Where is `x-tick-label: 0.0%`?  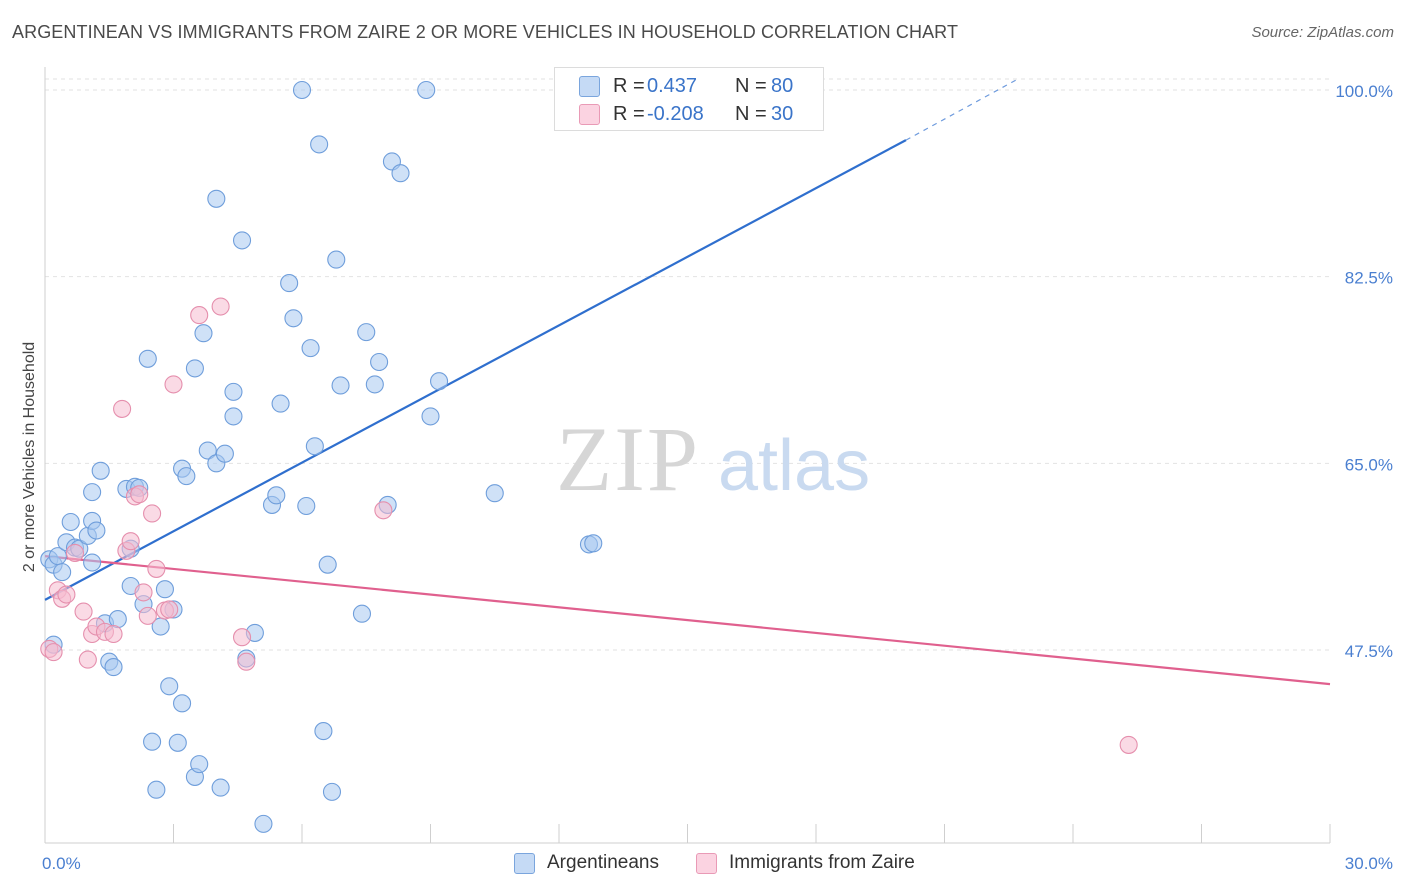
x-tick-label: 0.0% is located at coordinates (61, 863).